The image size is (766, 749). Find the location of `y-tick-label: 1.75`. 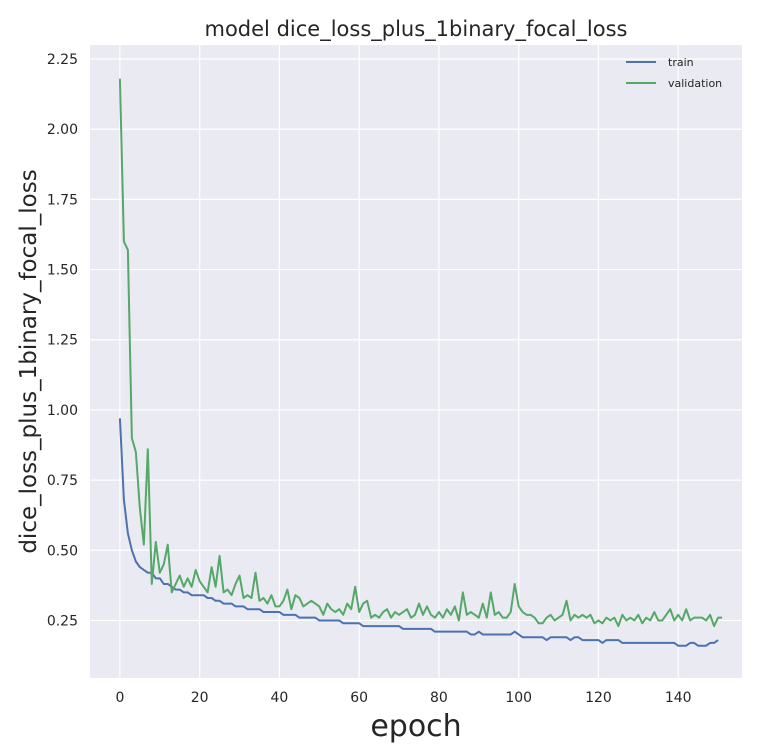

y-tick-label: 1.75 is located at coordinates (62, 200).